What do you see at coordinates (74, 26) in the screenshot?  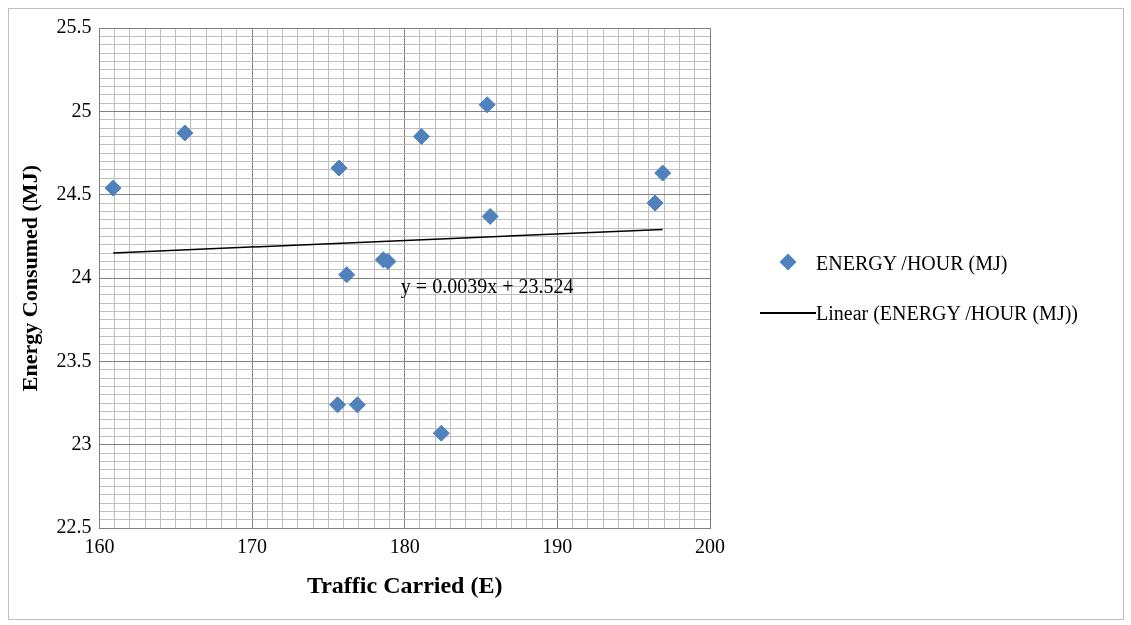 I see `y-tick-label: 25.5` at bounding box center [74, 26].